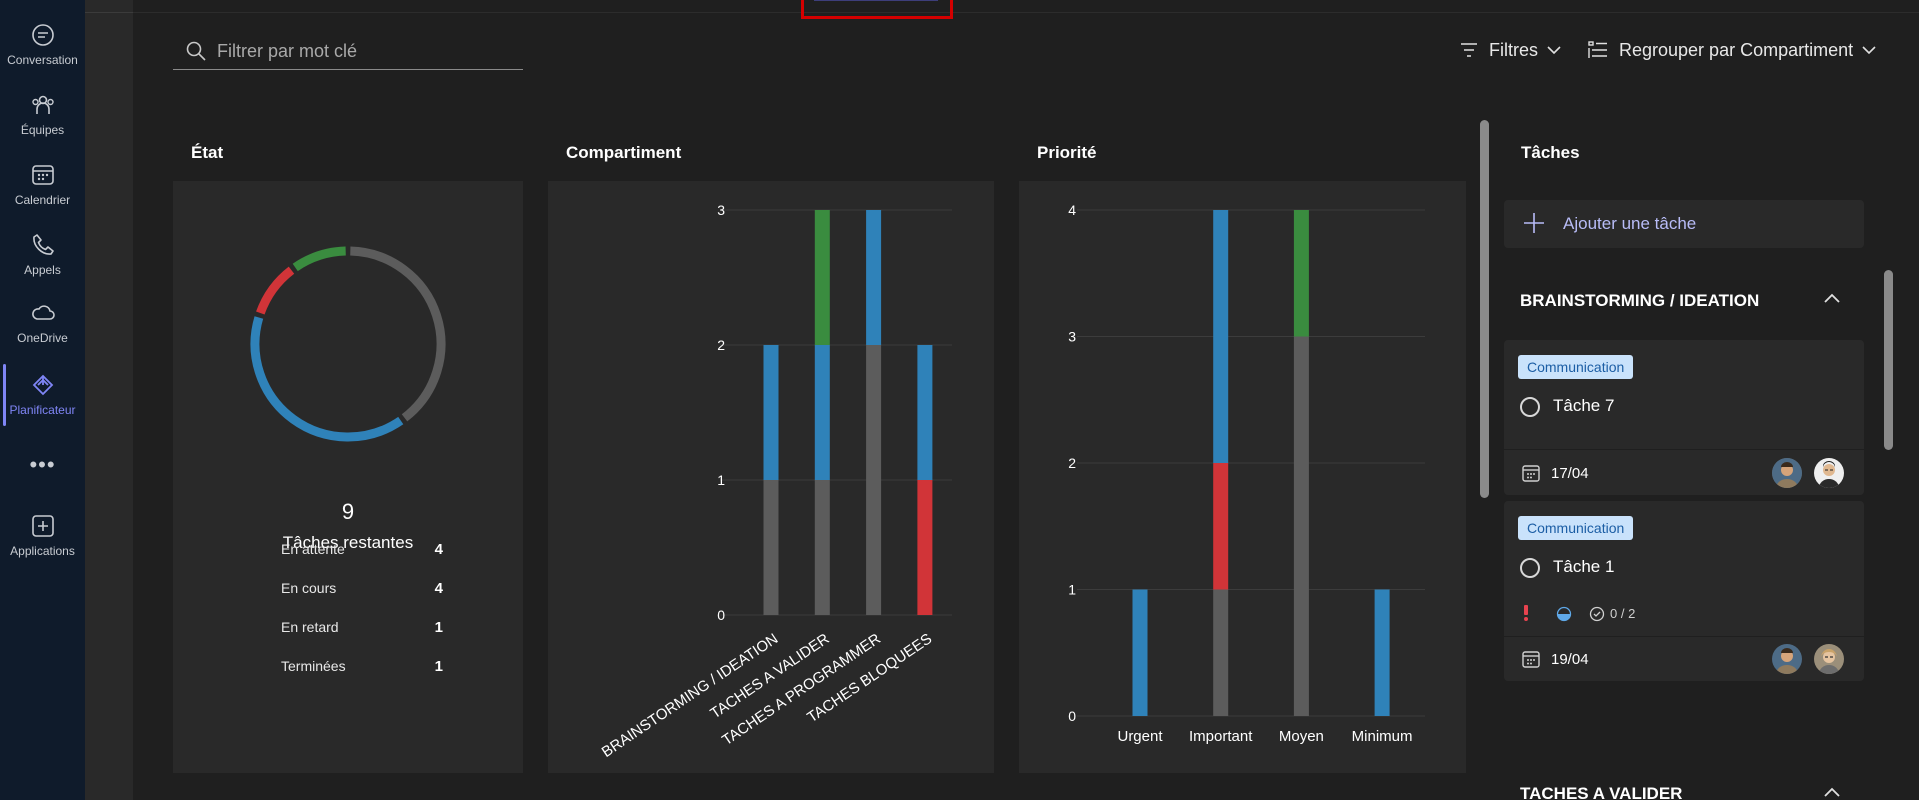 This screenshot has height=800, width=1919. I want to click on rail-label-calls: Appels, so click(42, 270).